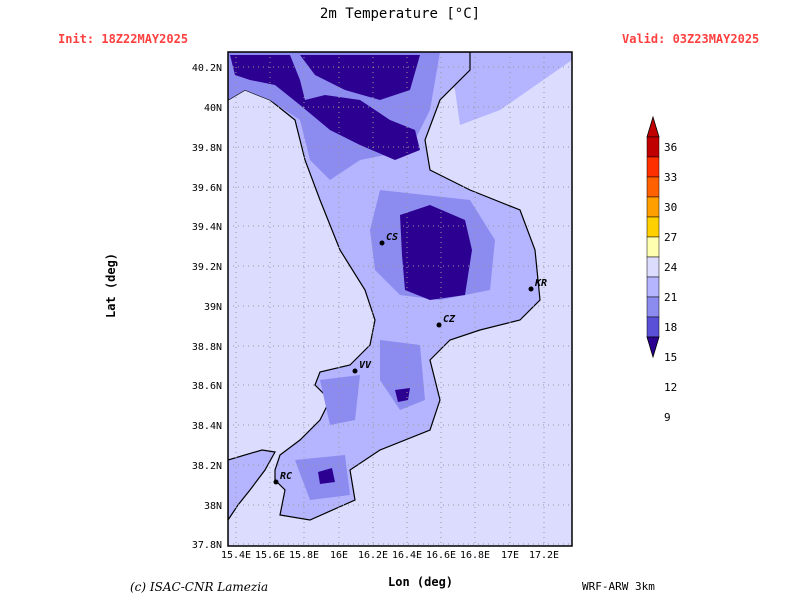 The width and height of the screenshot is (800, 600). Describe the element at coordinates (407, 555) in the screenshot. I see `lon-tick: 16.4E` at that location.